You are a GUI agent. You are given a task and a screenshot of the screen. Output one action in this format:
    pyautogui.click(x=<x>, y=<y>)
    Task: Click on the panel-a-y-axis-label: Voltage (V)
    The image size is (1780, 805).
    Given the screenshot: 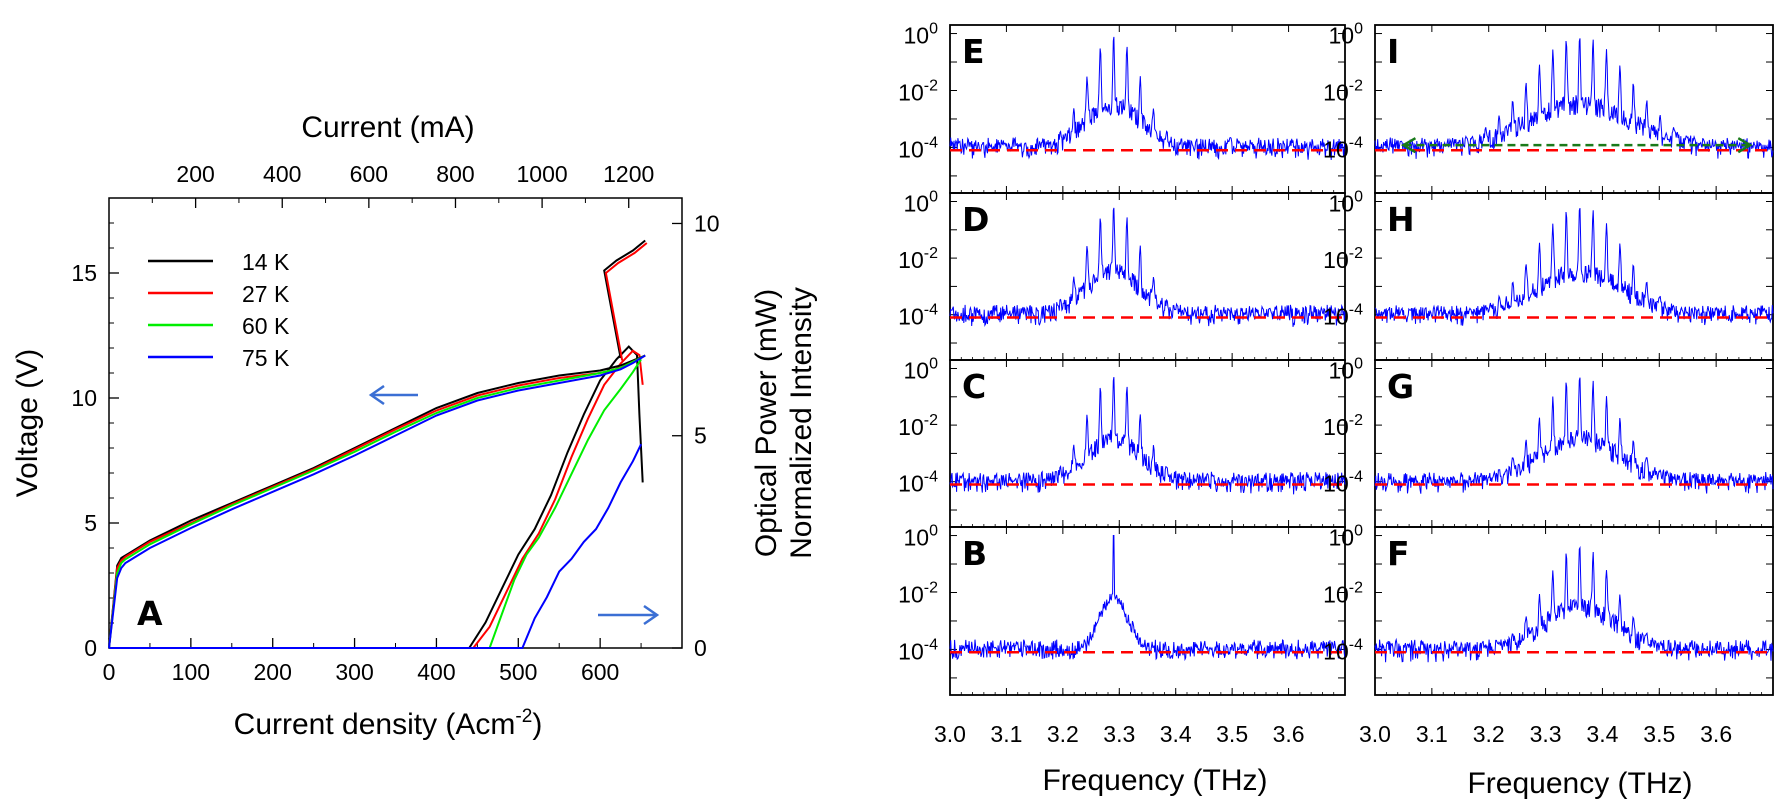 What is the action you would take?
    pyautogui.click(x=27, y=423)
    